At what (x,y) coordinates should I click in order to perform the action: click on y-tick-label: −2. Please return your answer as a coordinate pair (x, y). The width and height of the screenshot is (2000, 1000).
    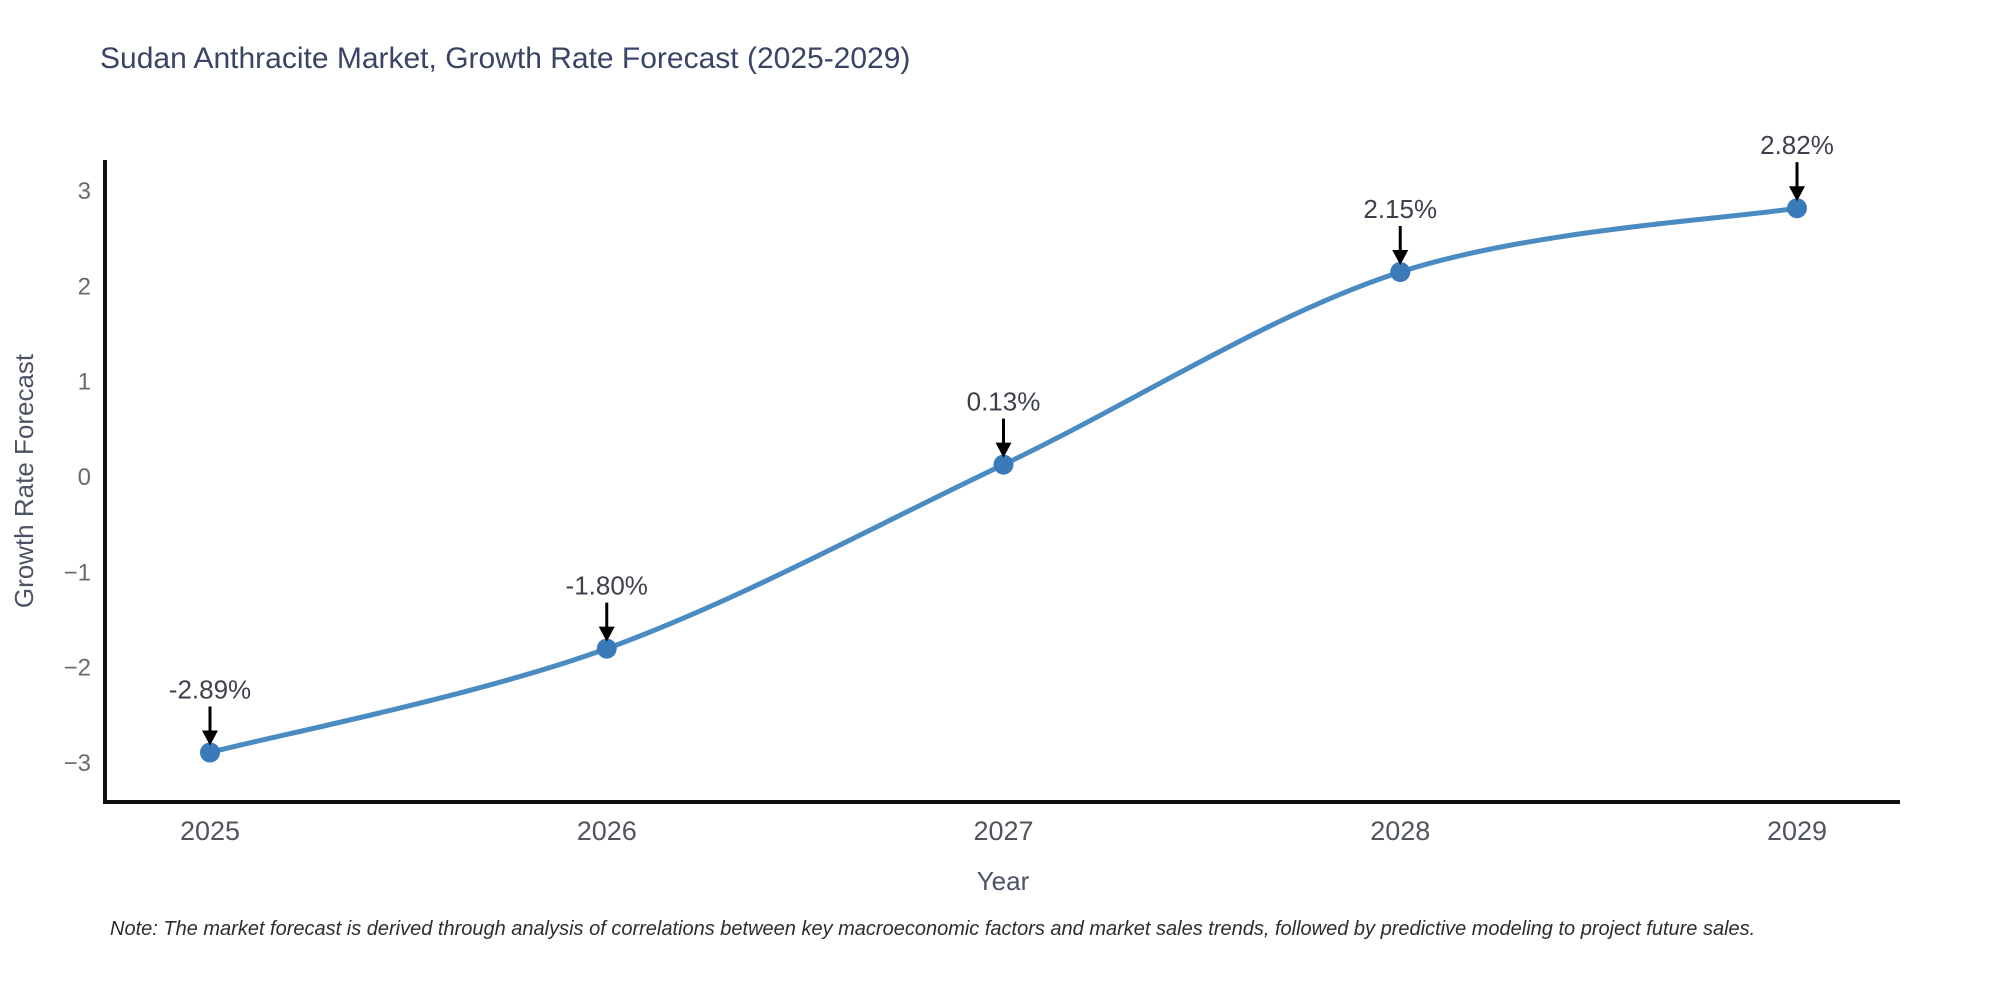
    Looking at the image, I should click on (77, 668).